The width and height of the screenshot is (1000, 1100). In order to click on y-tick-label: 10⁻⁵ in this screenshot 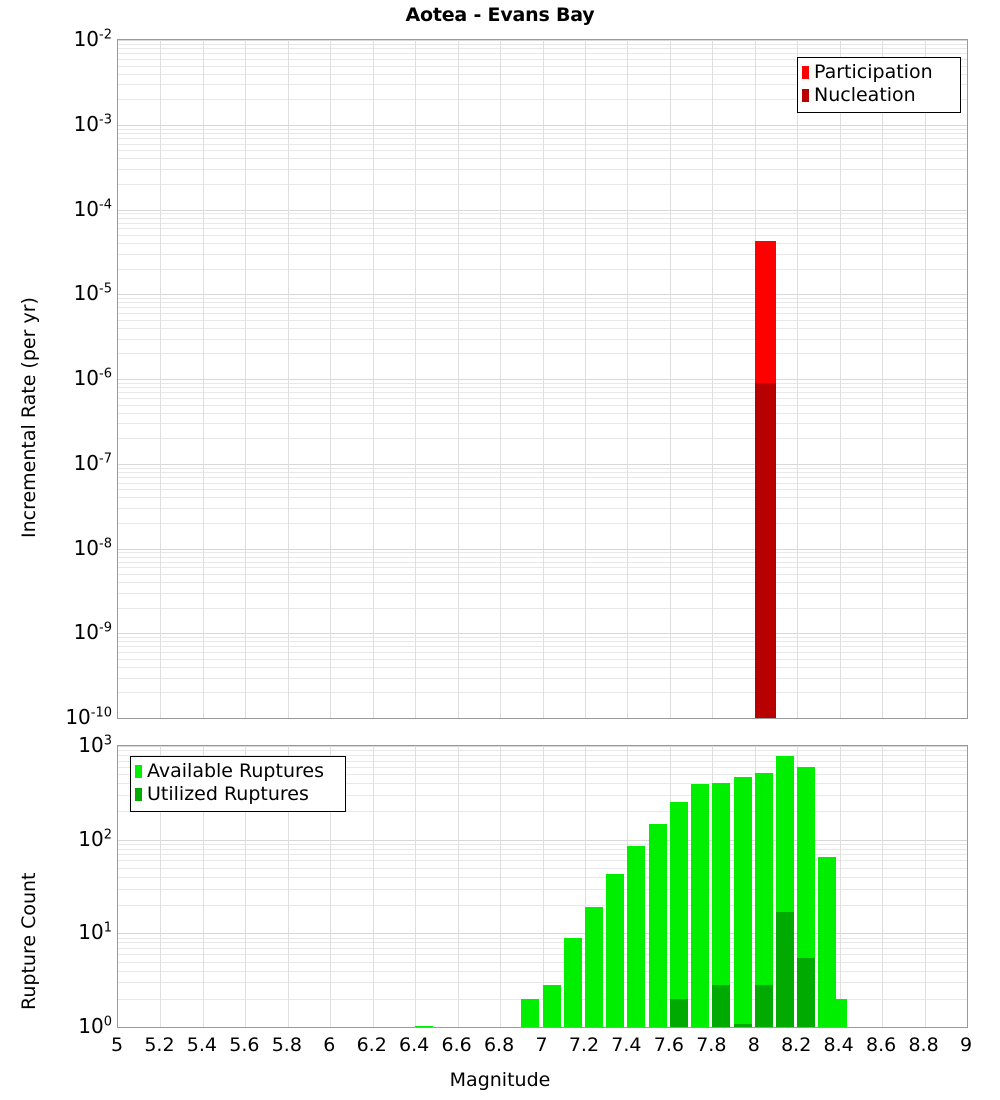, I will do `click(92, 293)`.